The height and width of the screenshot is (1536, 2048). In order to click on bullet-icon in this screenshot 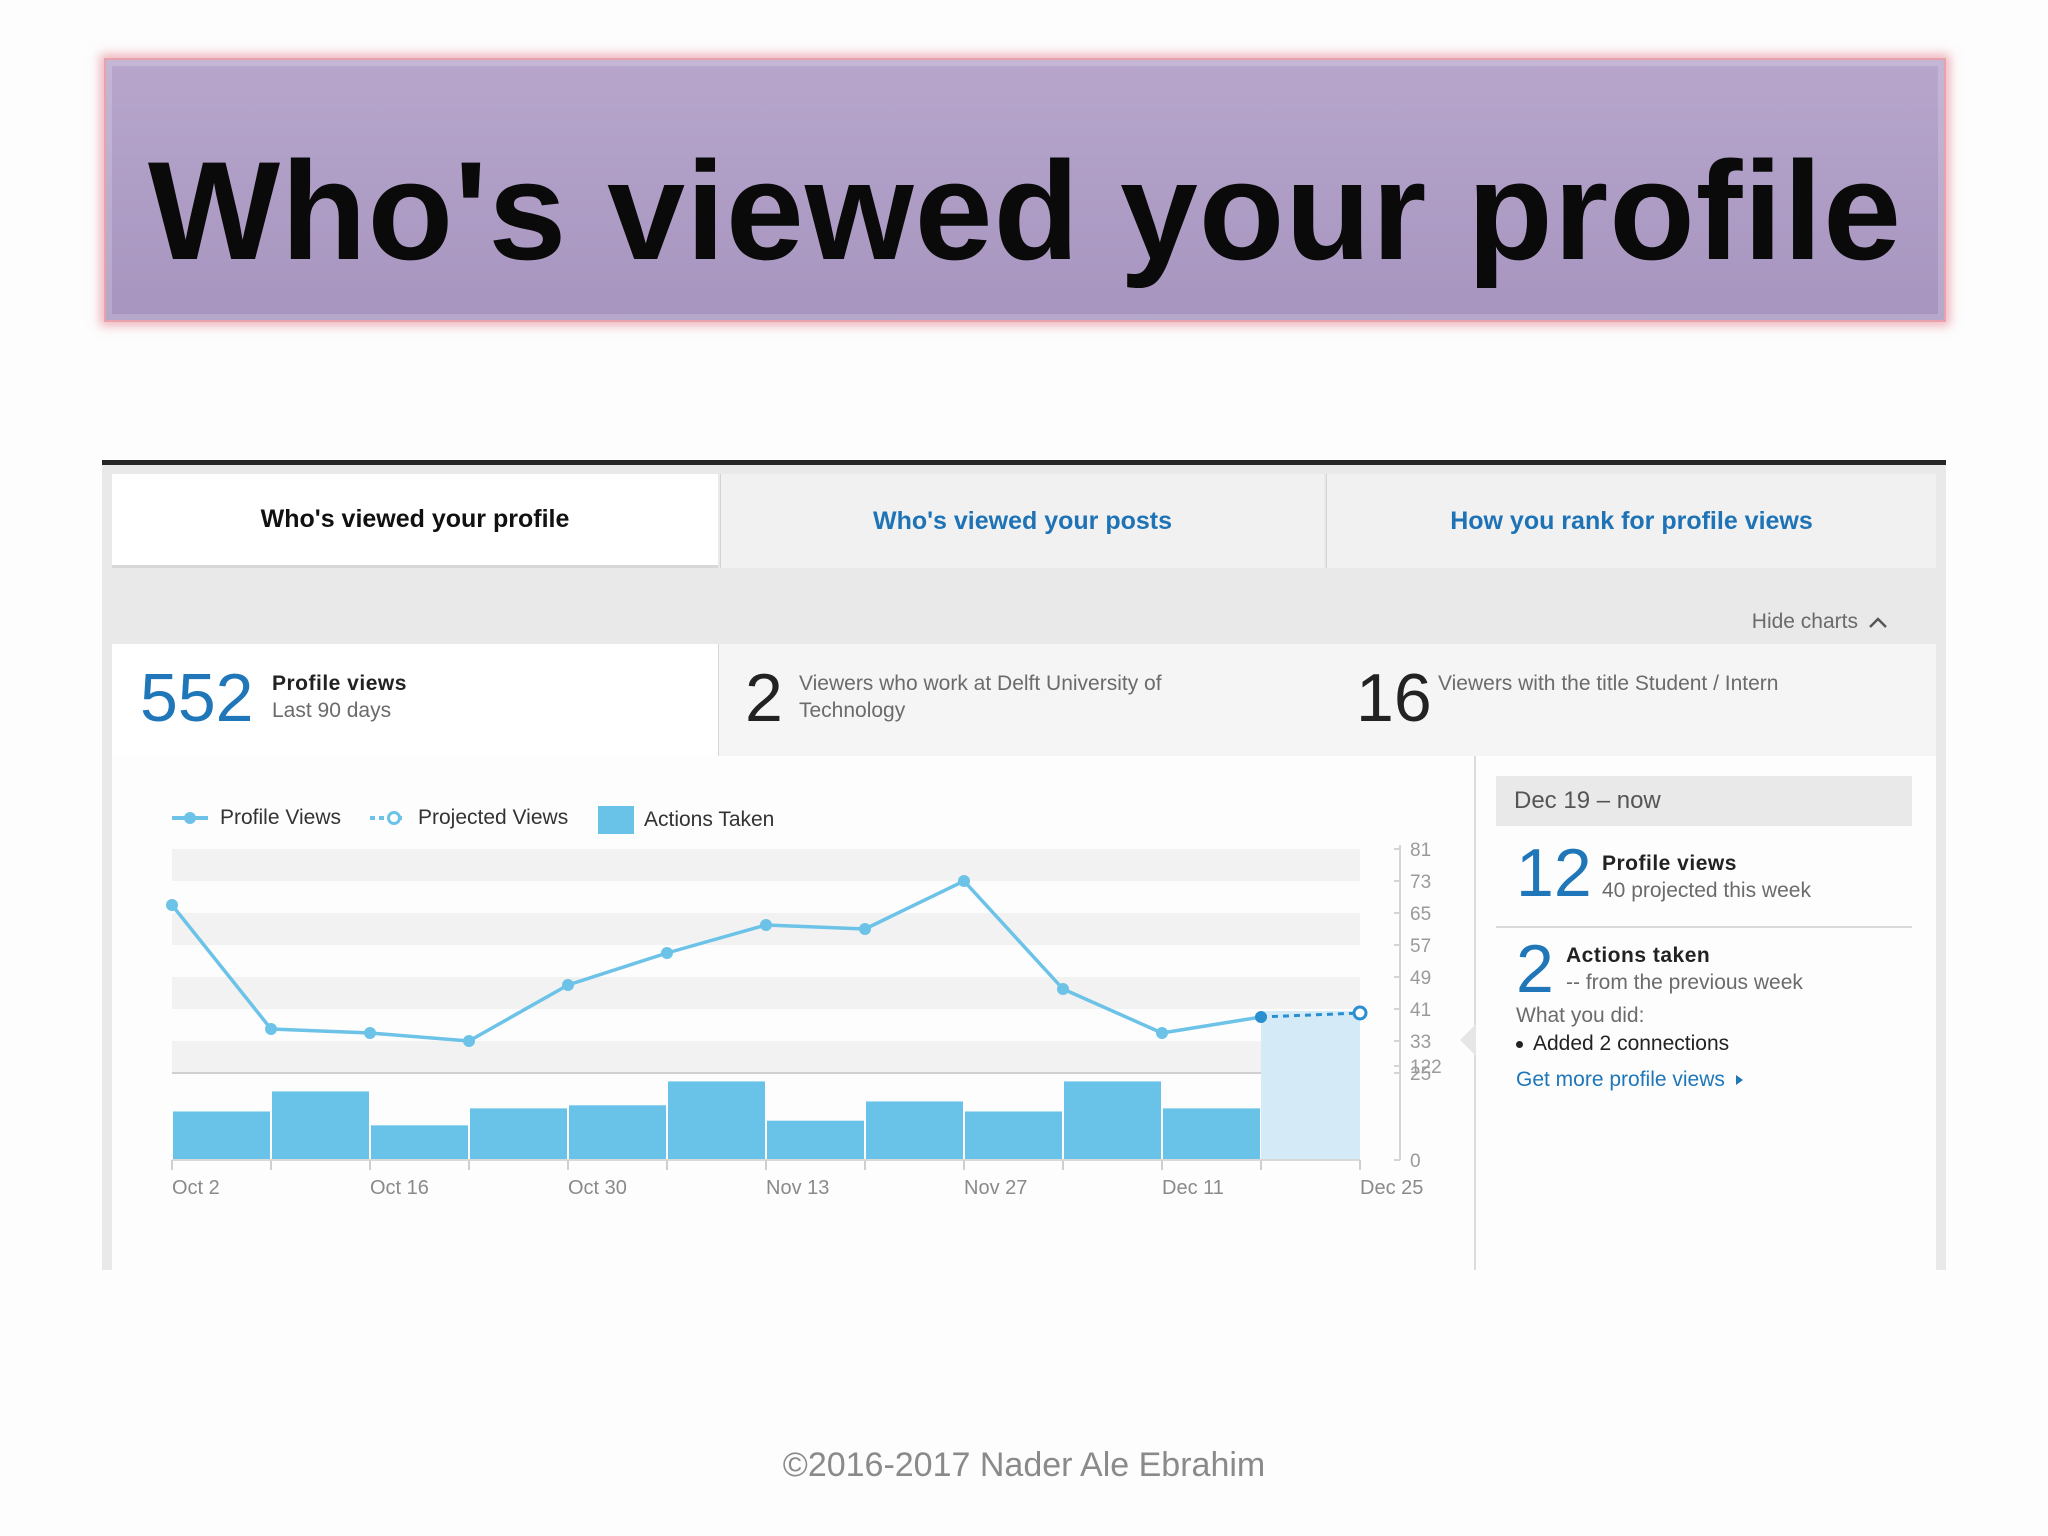, I will do `click(1519, 1044)`.